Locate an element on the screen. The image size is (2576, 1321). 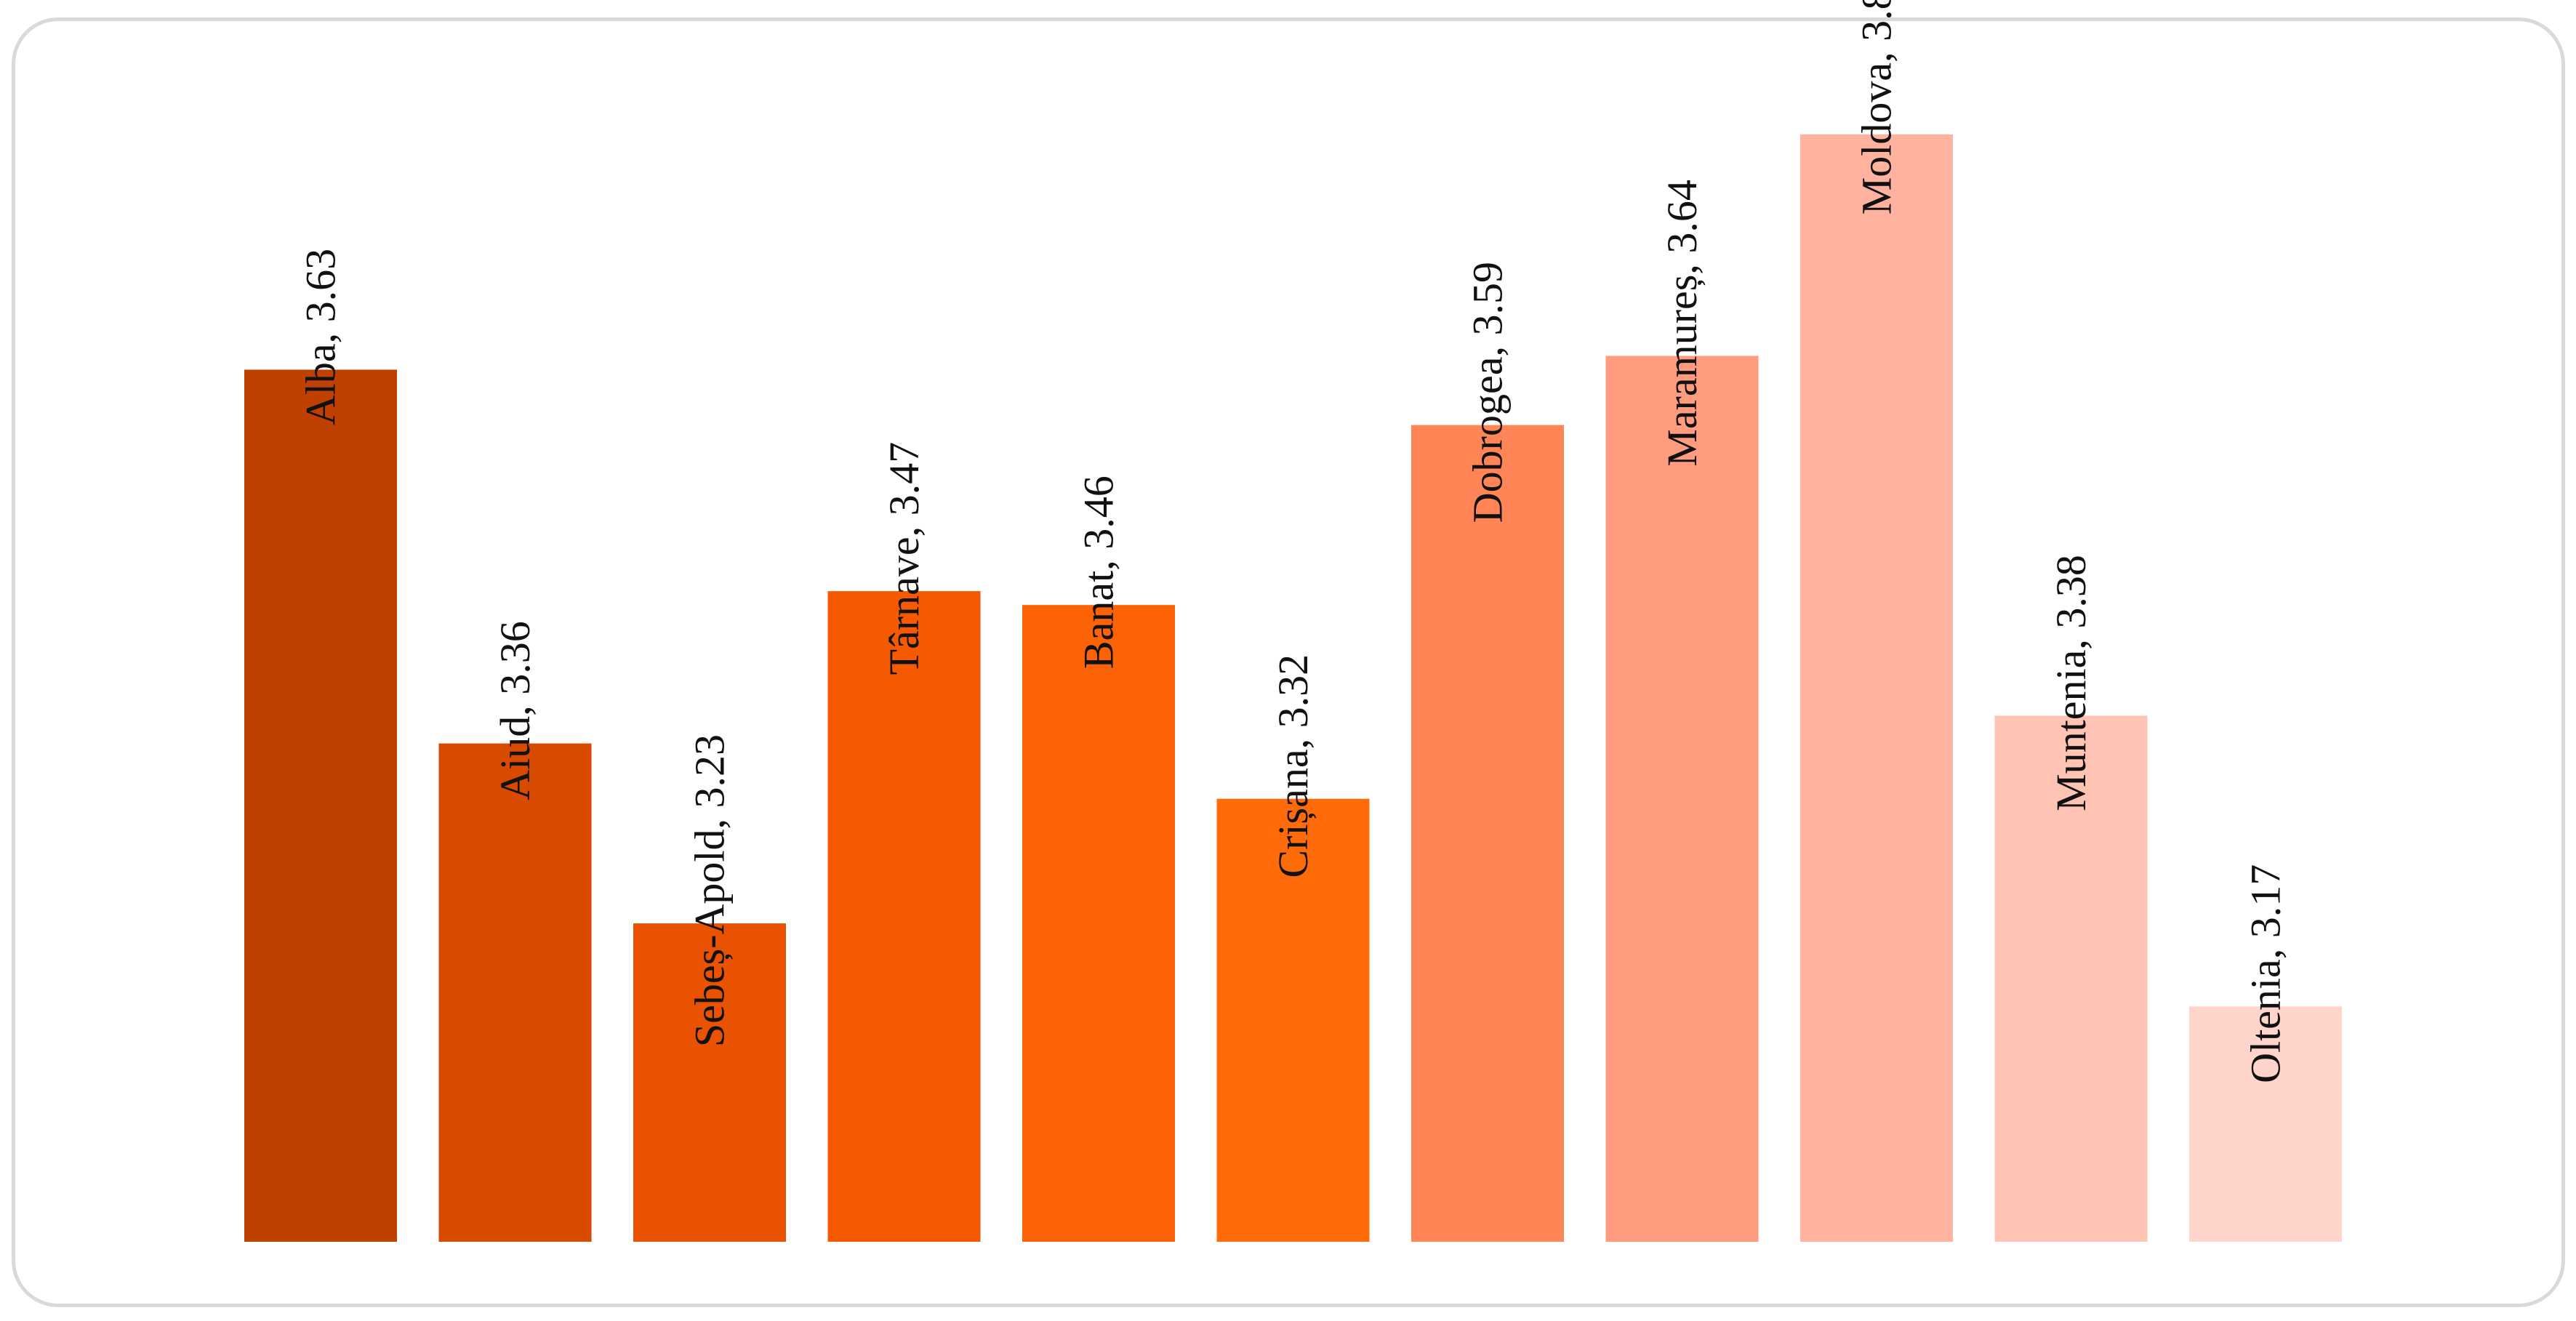
bar-alba is located at coordinates (320, 805).